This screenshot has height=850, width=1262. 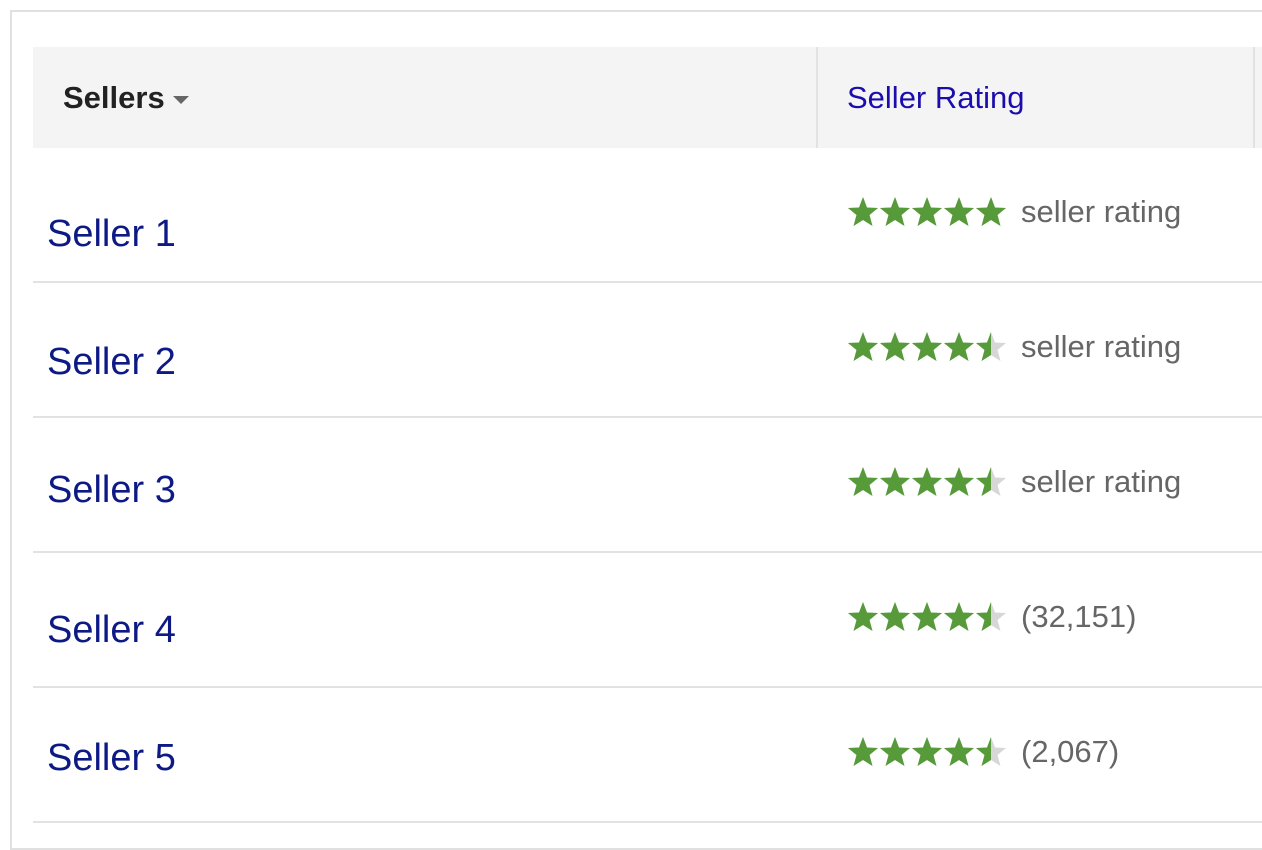 I want to click on seller-name-link: Seller 4, so click(x=111, y=630).